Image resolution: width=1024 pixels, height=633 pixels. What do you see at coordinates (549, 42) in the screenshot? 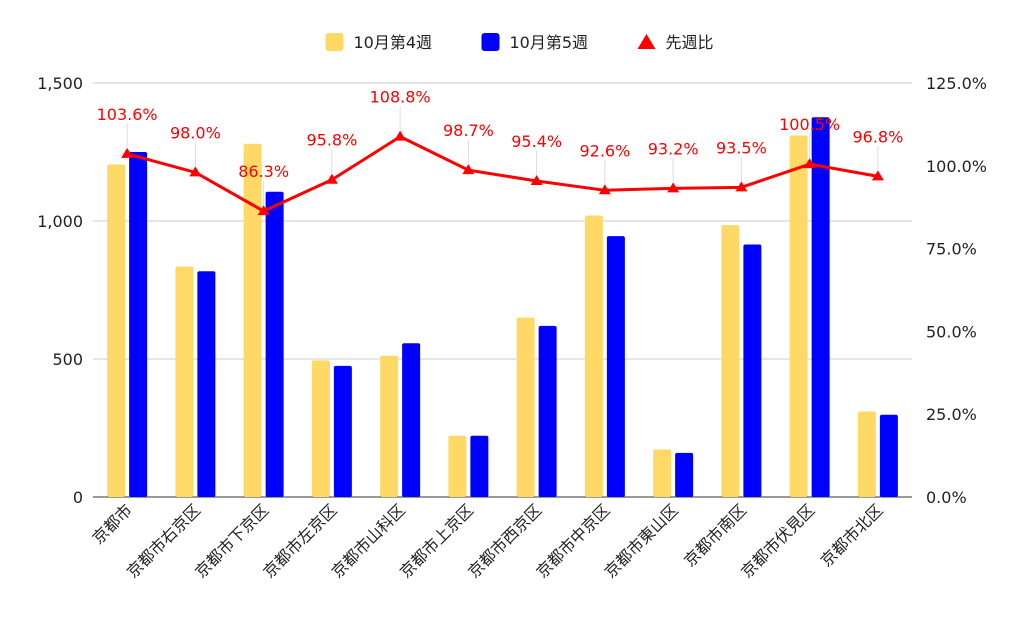
I see `legend-label: 10月第5週` at bounding box center [549, 42].